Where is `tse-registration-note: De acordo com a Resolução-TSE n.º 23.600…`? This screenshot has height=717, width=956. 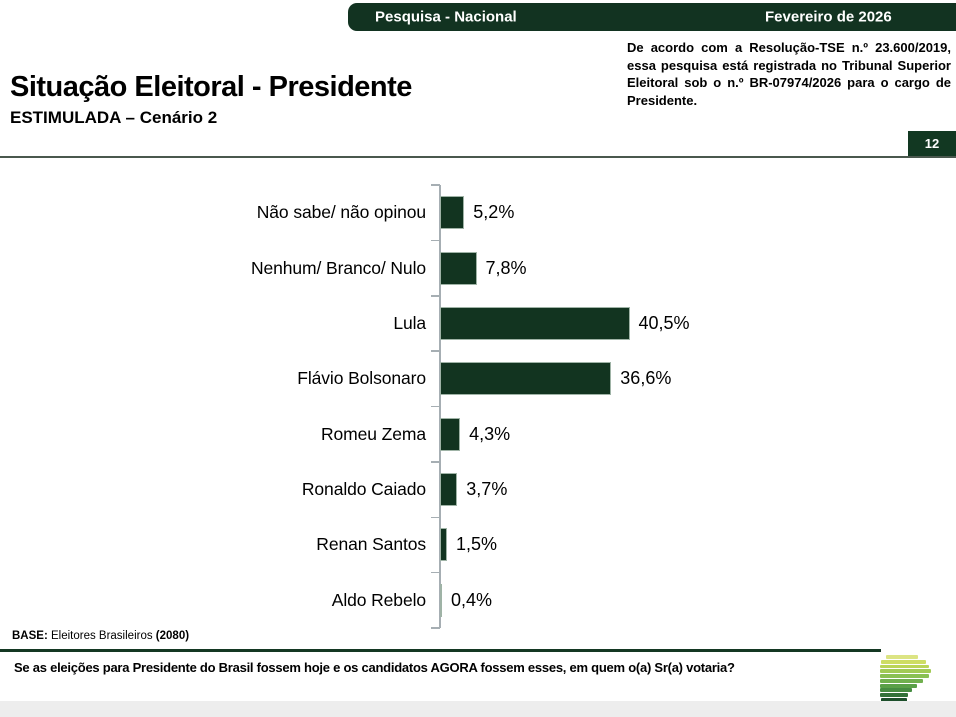
tse-registration-note: De acordo com a Resolução-TSE n.º 23.600… is located at coordinates (789, 74).